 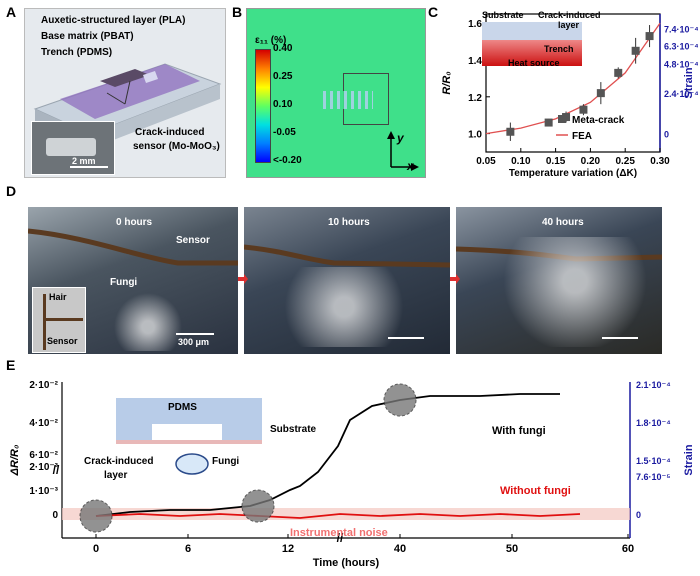 I want to click on chart-c-xtick-label: 0.05, so click(x=486, y=161).